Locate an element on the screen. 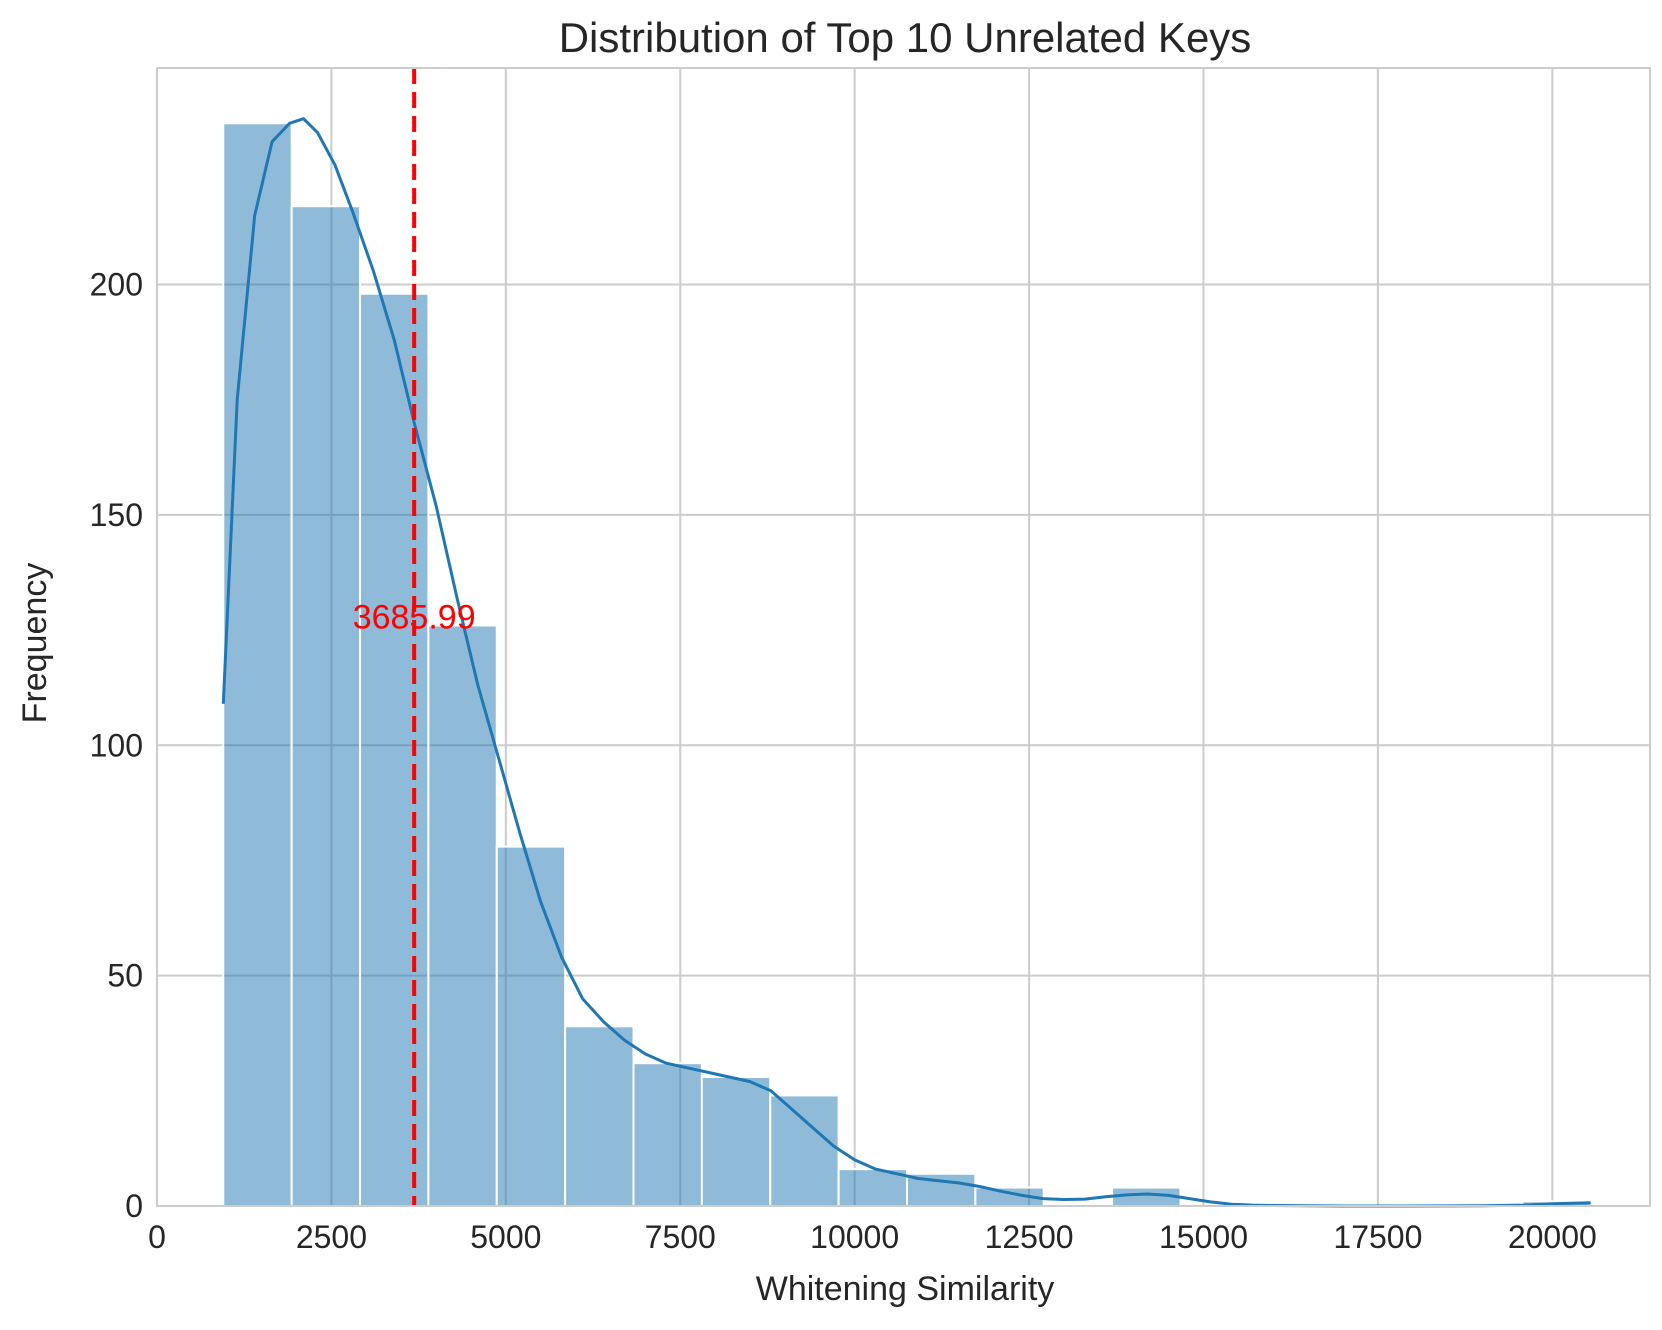  x-tick-label: 5000 is located at coordinates (505, 1237).